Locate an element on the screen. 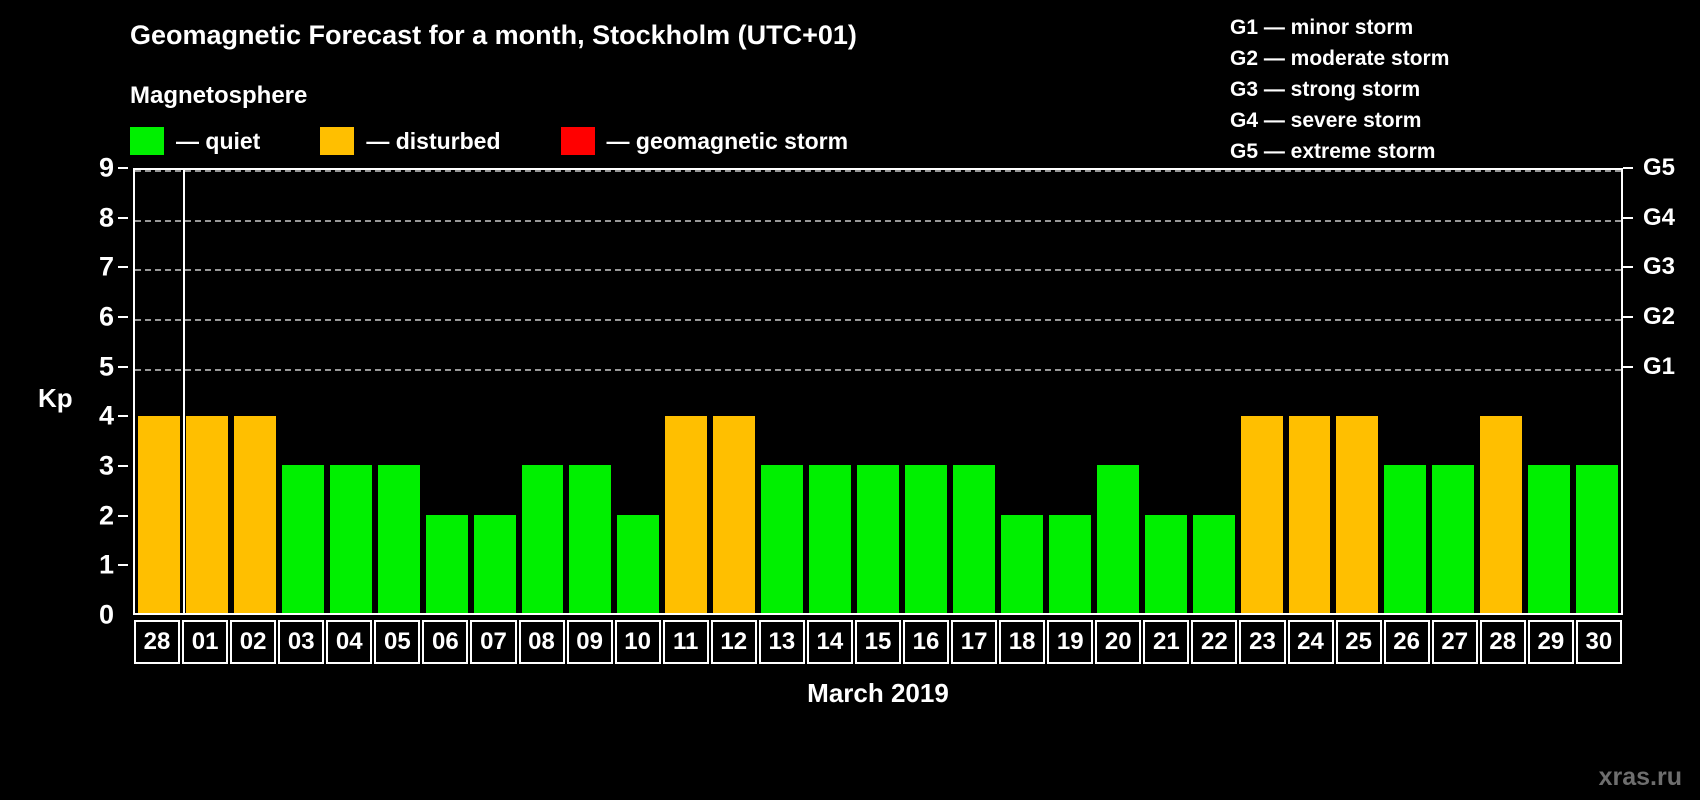 Image resolution: width=1700 pixels, height=800 pixels. date-label-11: 11 is located at coordinates (685, 642).